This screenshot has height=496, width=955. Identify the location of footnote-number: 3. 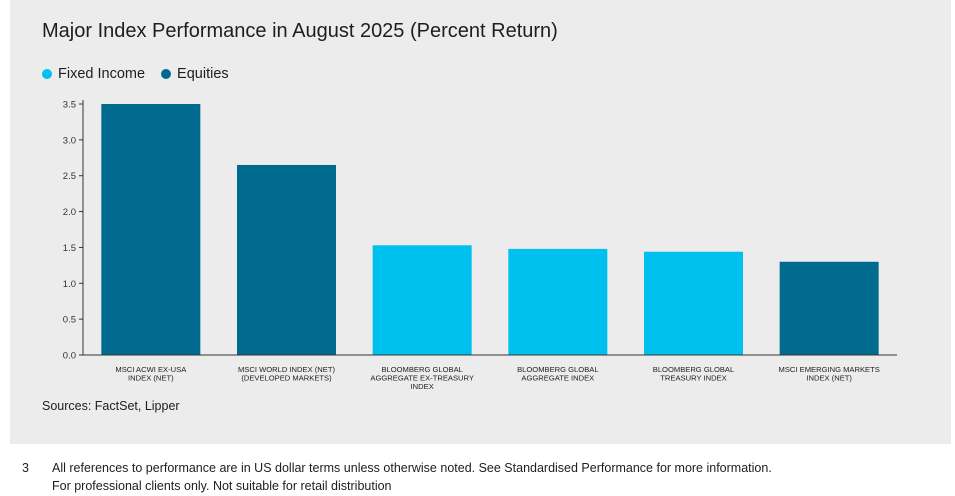
(25, 468).